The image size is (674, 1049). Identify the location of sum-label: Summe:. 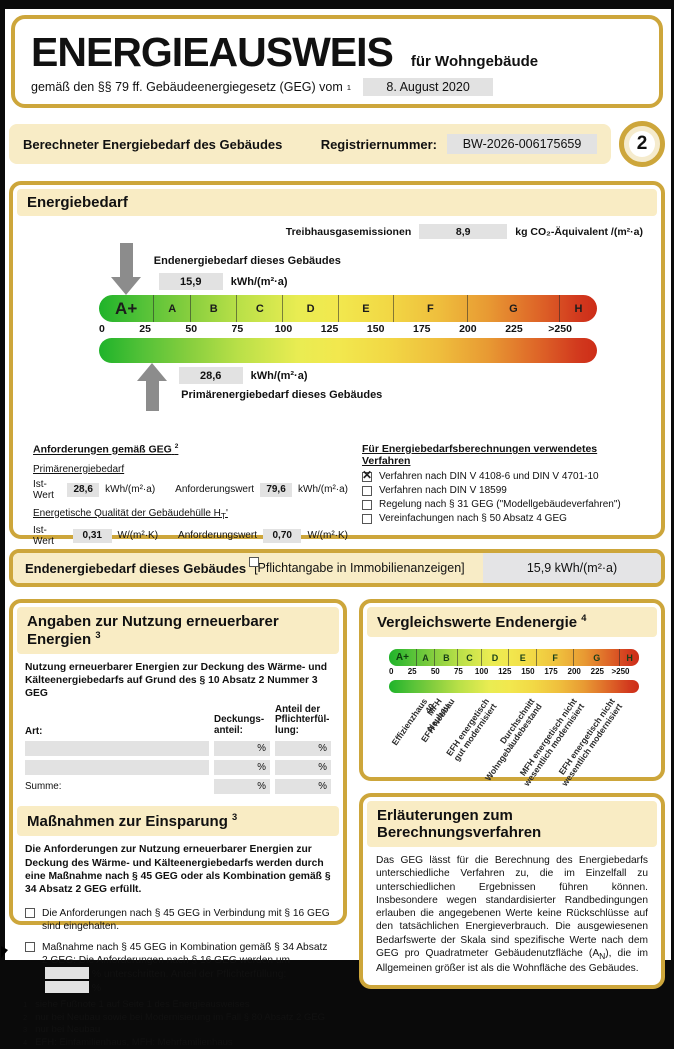
(43, 787).